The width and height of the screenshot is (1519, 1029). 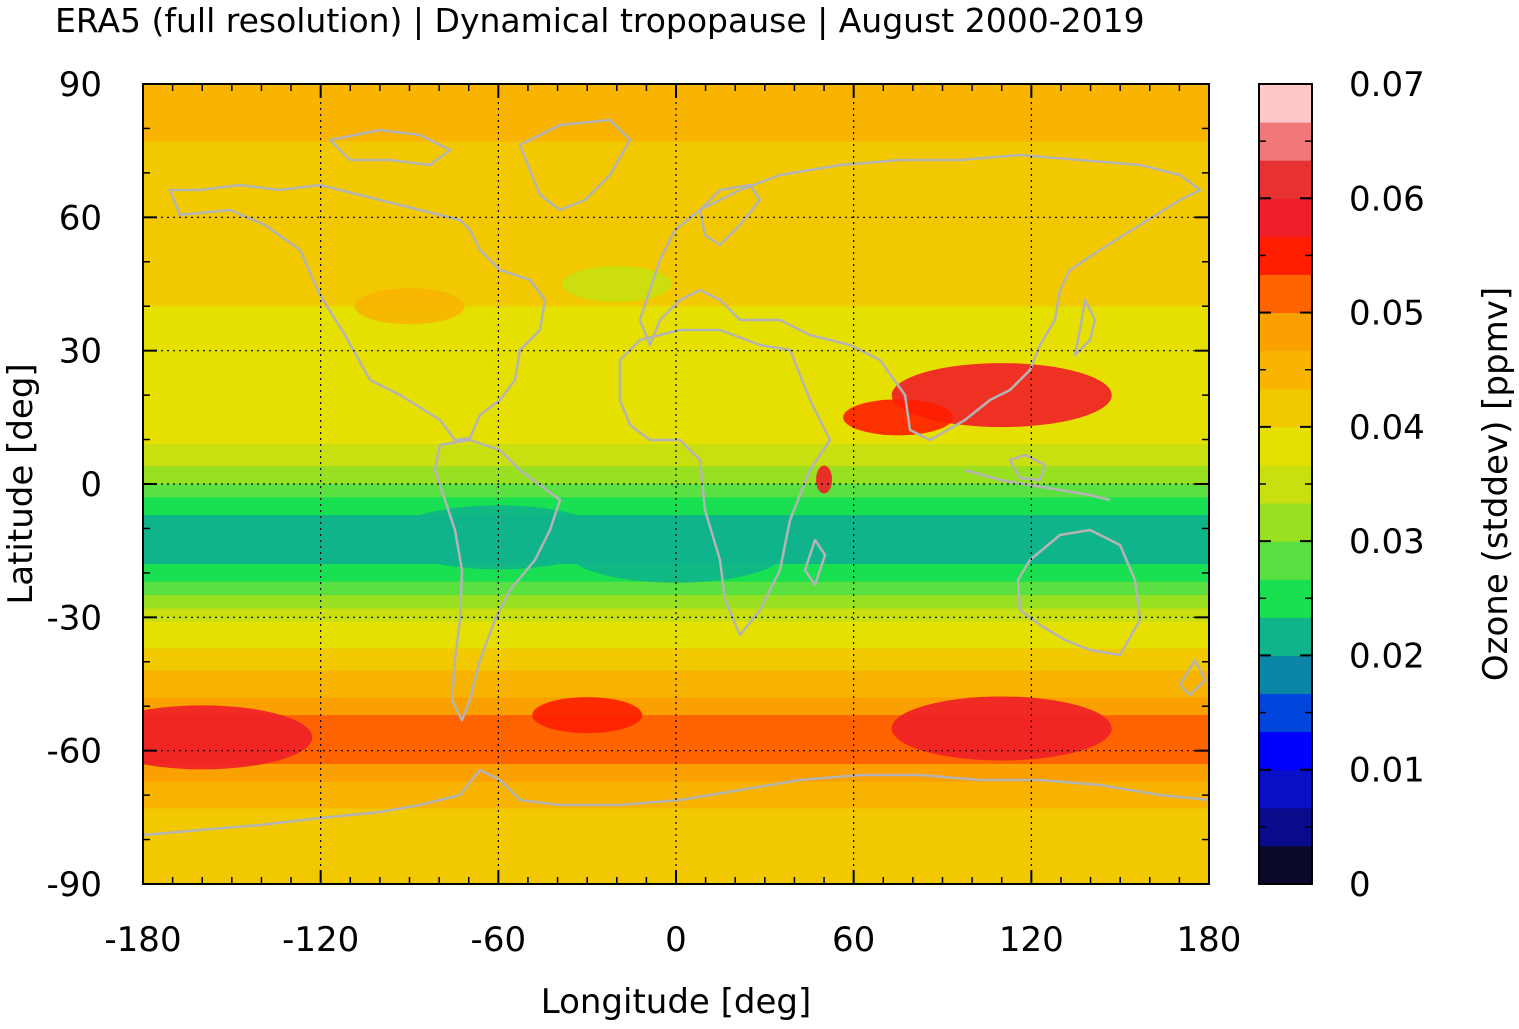 I want to click on y-tick-label: 30, so click(x=80, y=352).